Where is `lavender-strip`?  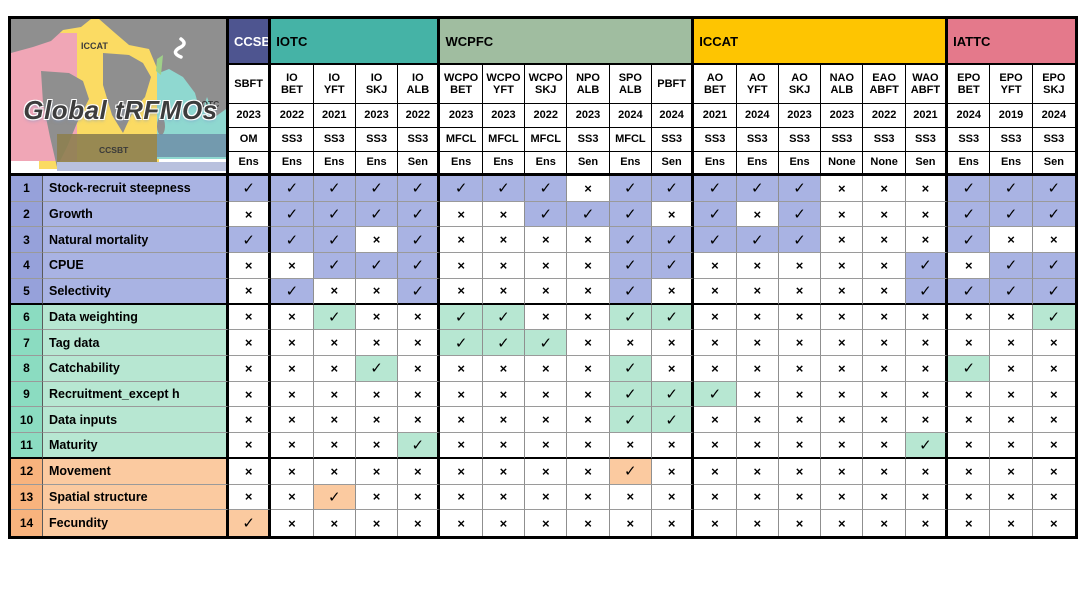
lavender-strip is located at coordinates (141, 166).